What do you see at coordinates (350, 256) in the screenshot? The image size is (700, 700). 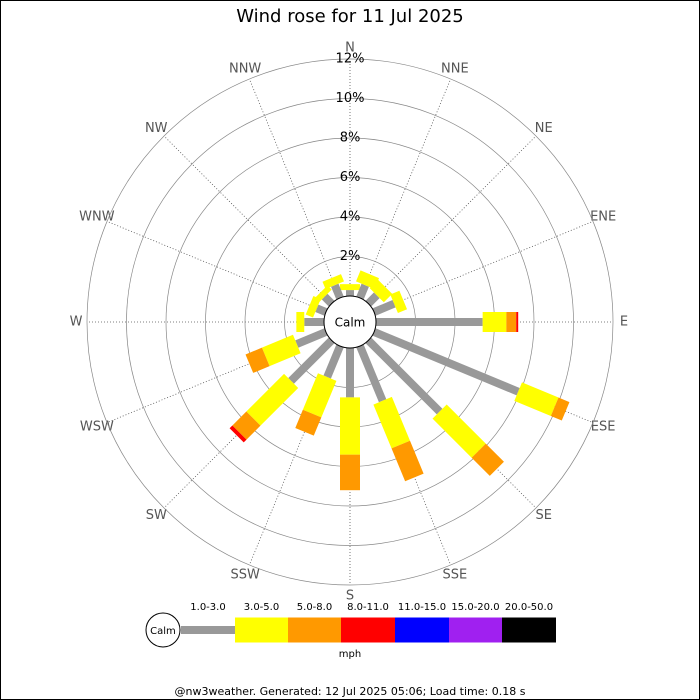 I see `ring-label: 2%` at bounding box center [350, 256].